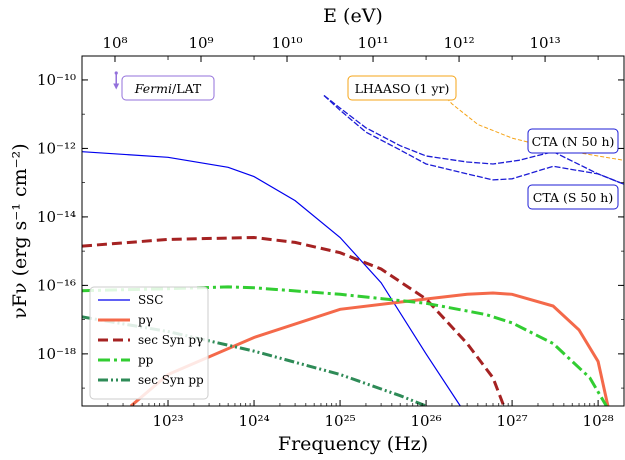 This screenshot has height=460, width=625. I want to click on svg-text: Fermi/LAT, so click(168, 88).